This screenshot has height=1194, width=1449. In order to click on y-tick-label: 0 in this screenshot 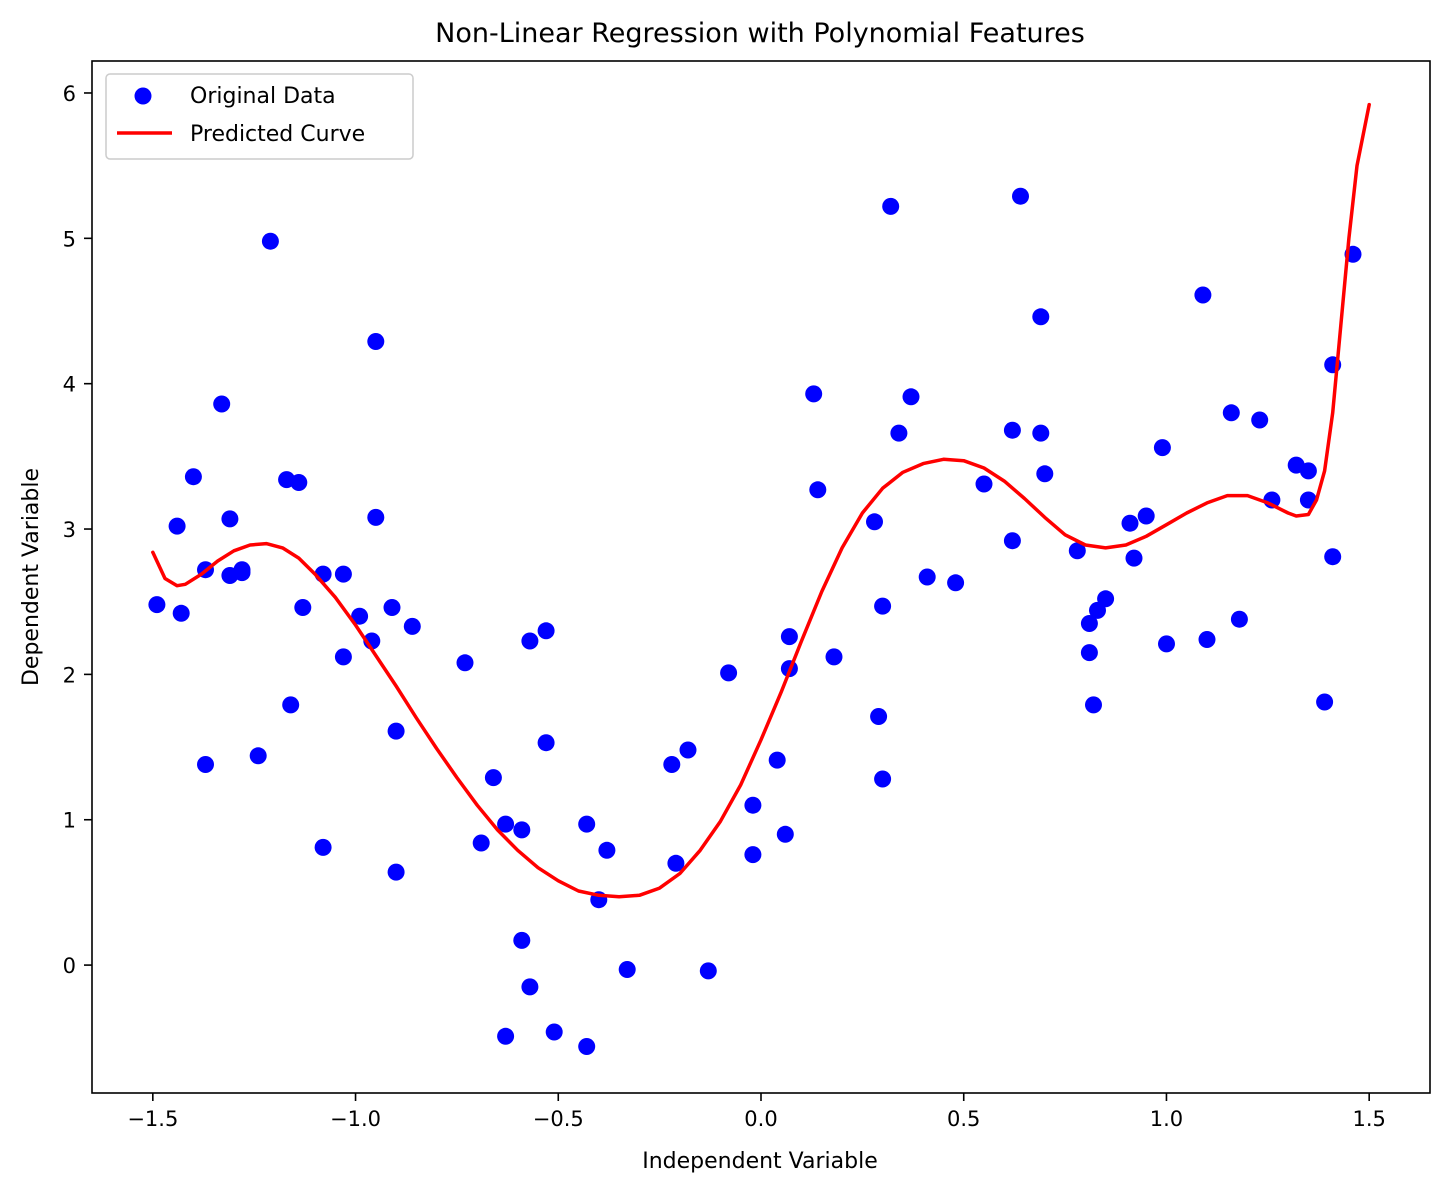, I will do `click(69, 966)`.